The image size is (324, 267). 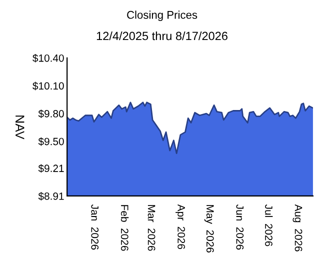 What do you see at coordinates (95, 227) in the screenshot?
I see `x-tick-label: Jan 2026` at bounding box center [95, 227].